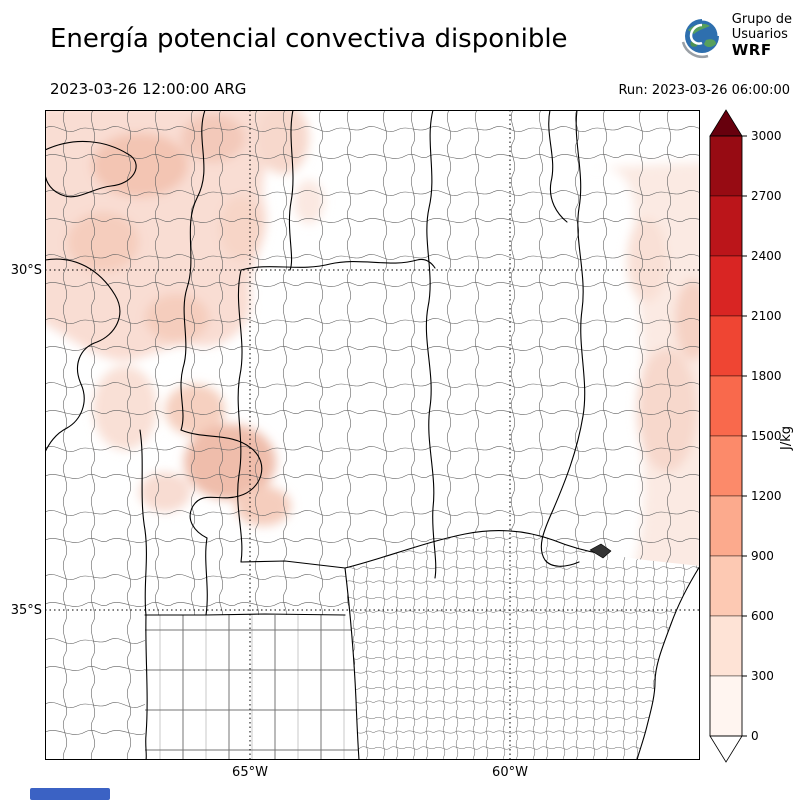 The height and width of the screenshot is (800, 800). I want to click on colorbar-tick: 3000, so click(766, 136).